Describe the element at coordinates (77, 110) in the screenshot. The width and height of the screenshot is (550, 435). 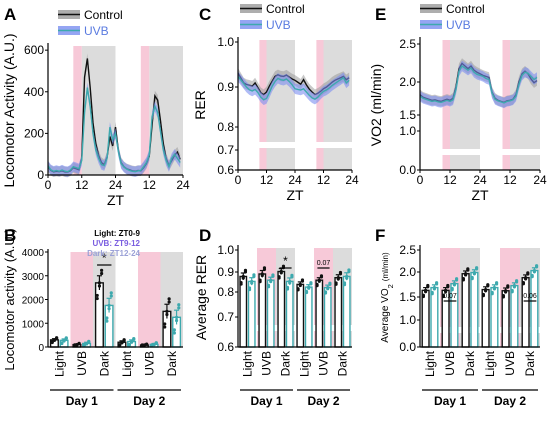
I see `uvb-band-day1` at that location.